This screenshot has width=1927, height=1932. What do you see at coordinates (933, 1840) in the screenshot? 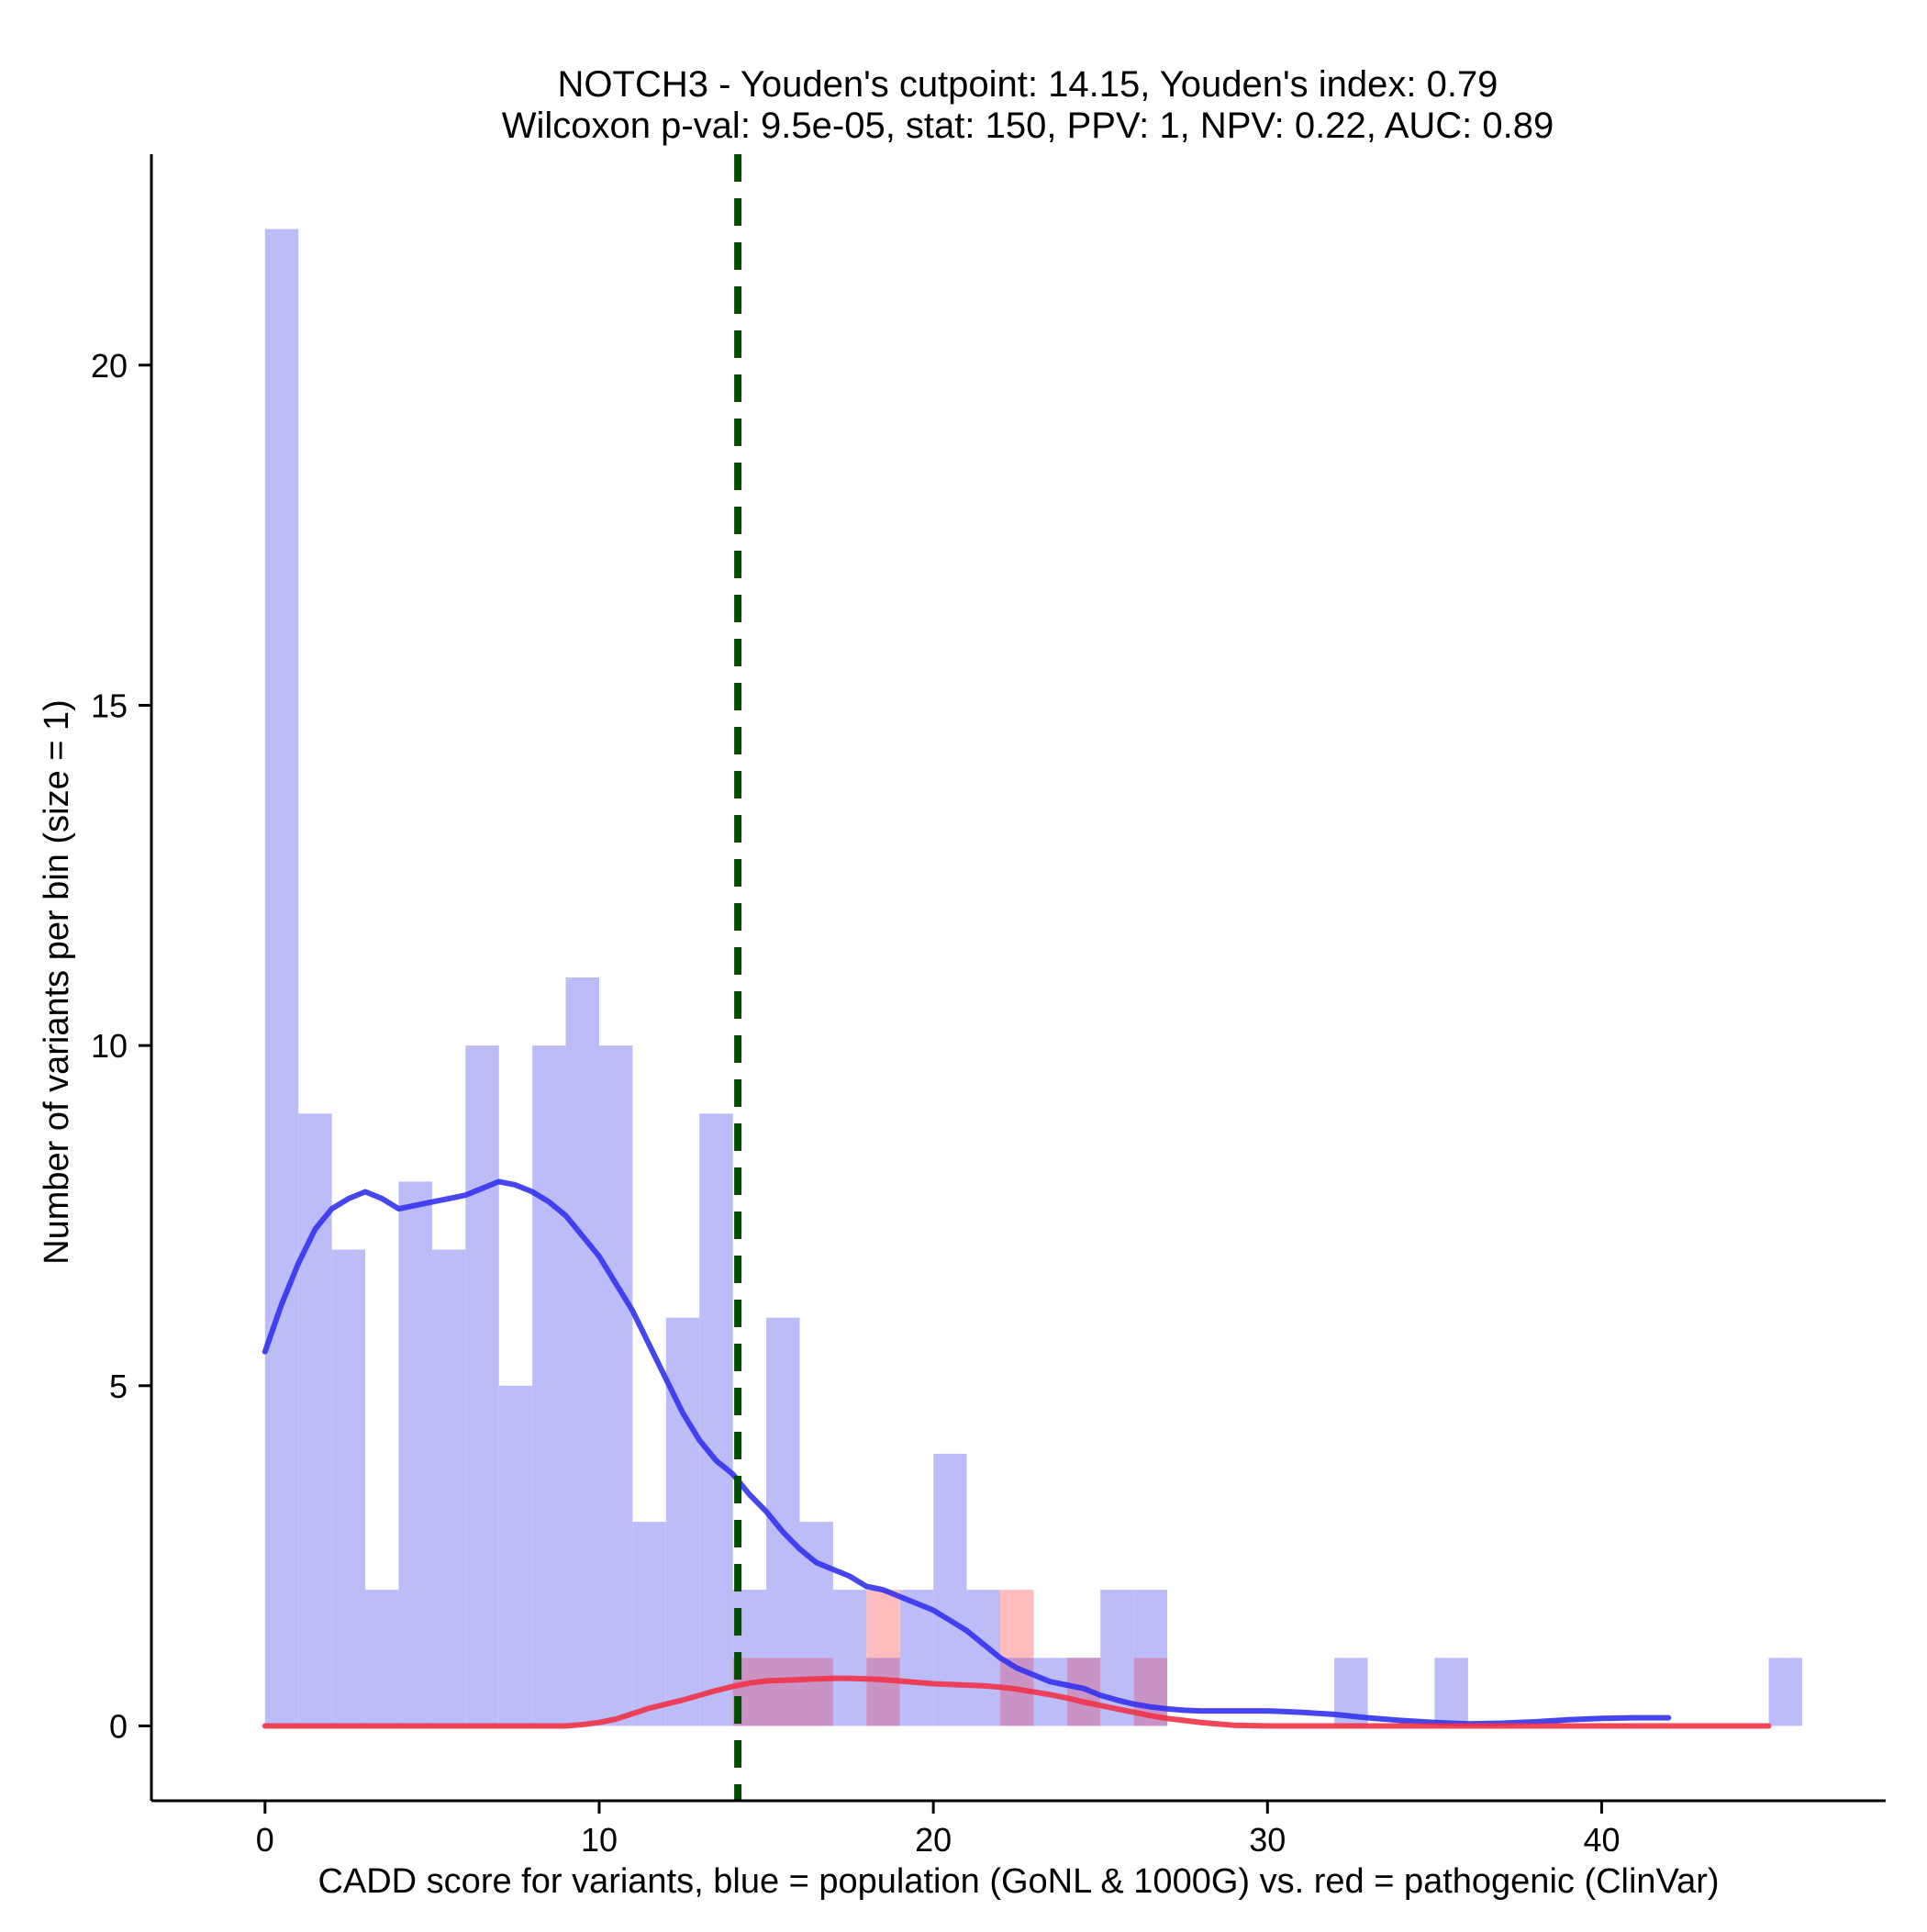
I see `x-tick-label: 20` at bounding box center [933, 1840].